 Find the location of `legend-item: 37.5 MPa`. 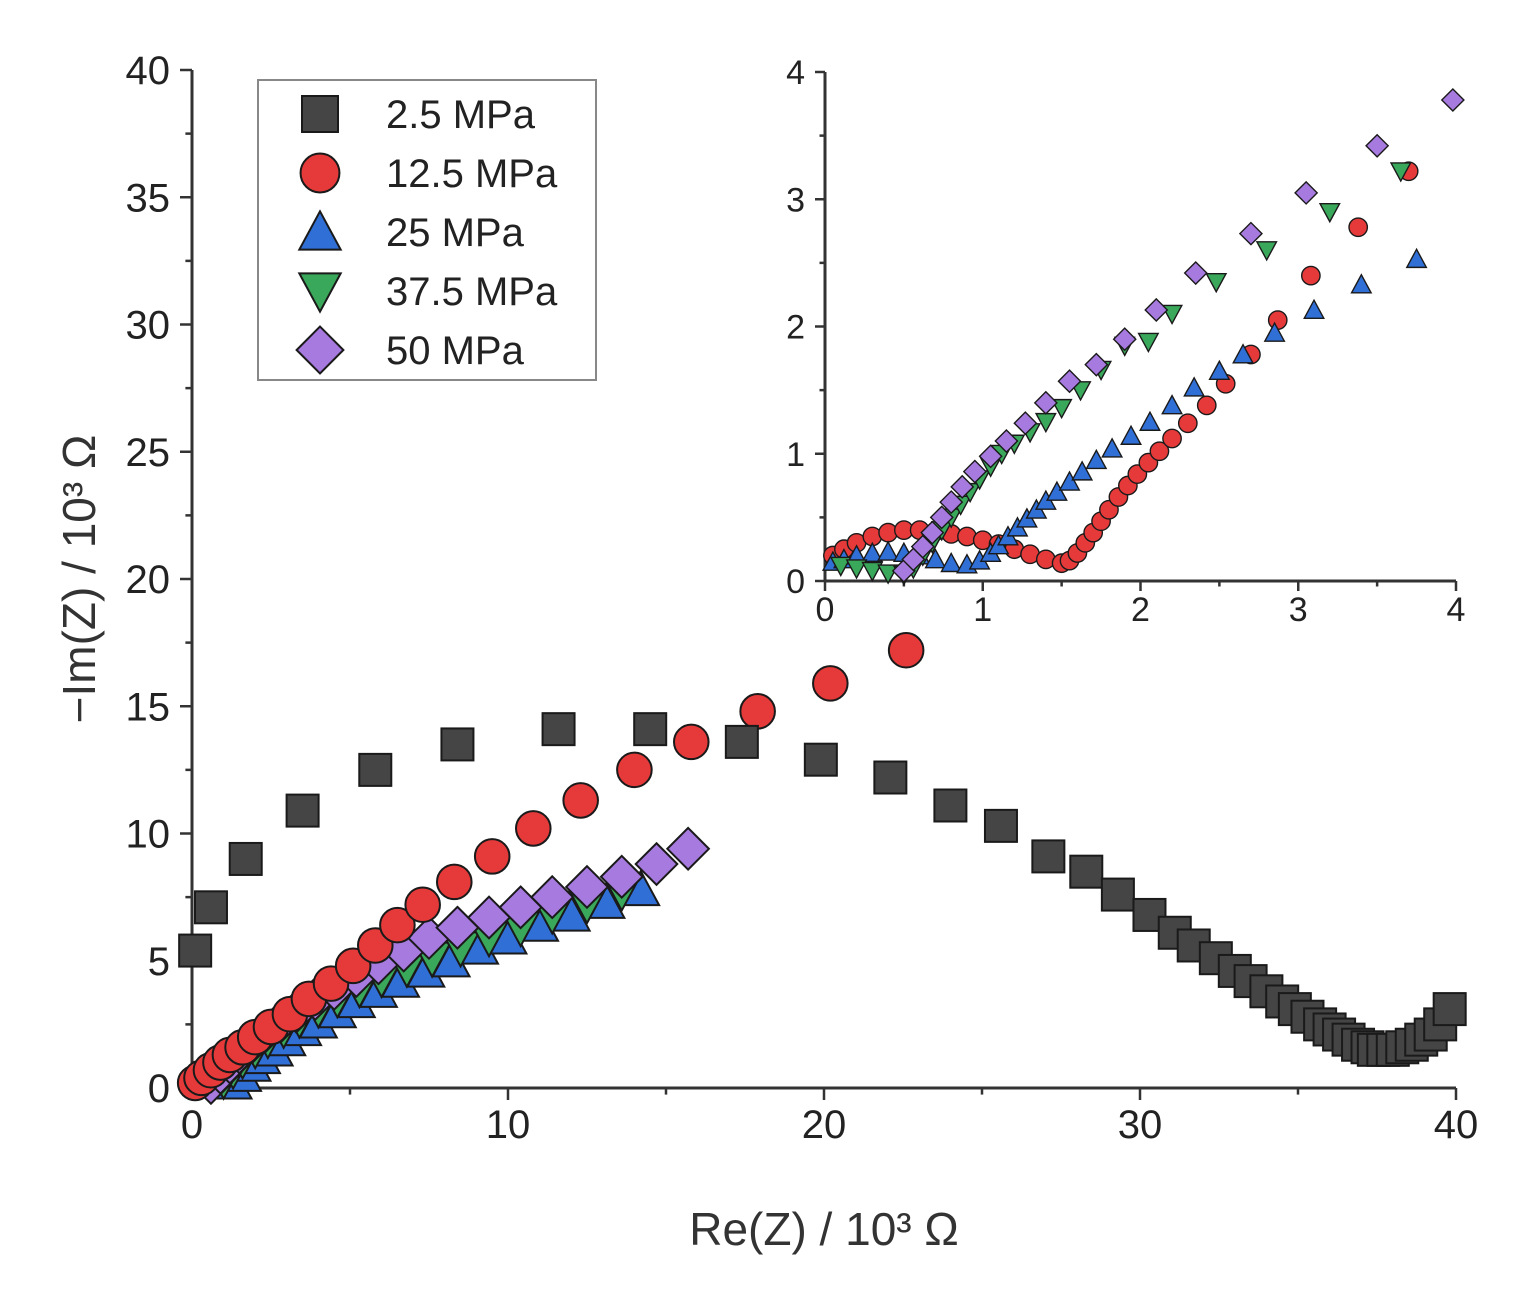

legend-item: 37.5 MPa is located at coordinates (427, 292).